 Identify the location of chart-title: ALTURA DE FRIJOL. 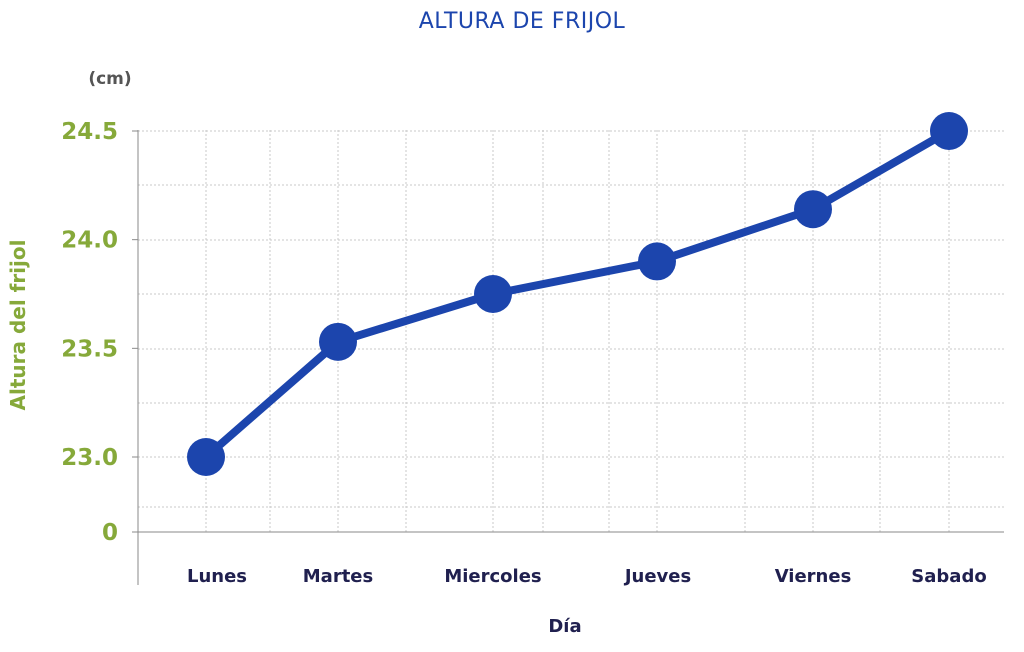
(522, 21).